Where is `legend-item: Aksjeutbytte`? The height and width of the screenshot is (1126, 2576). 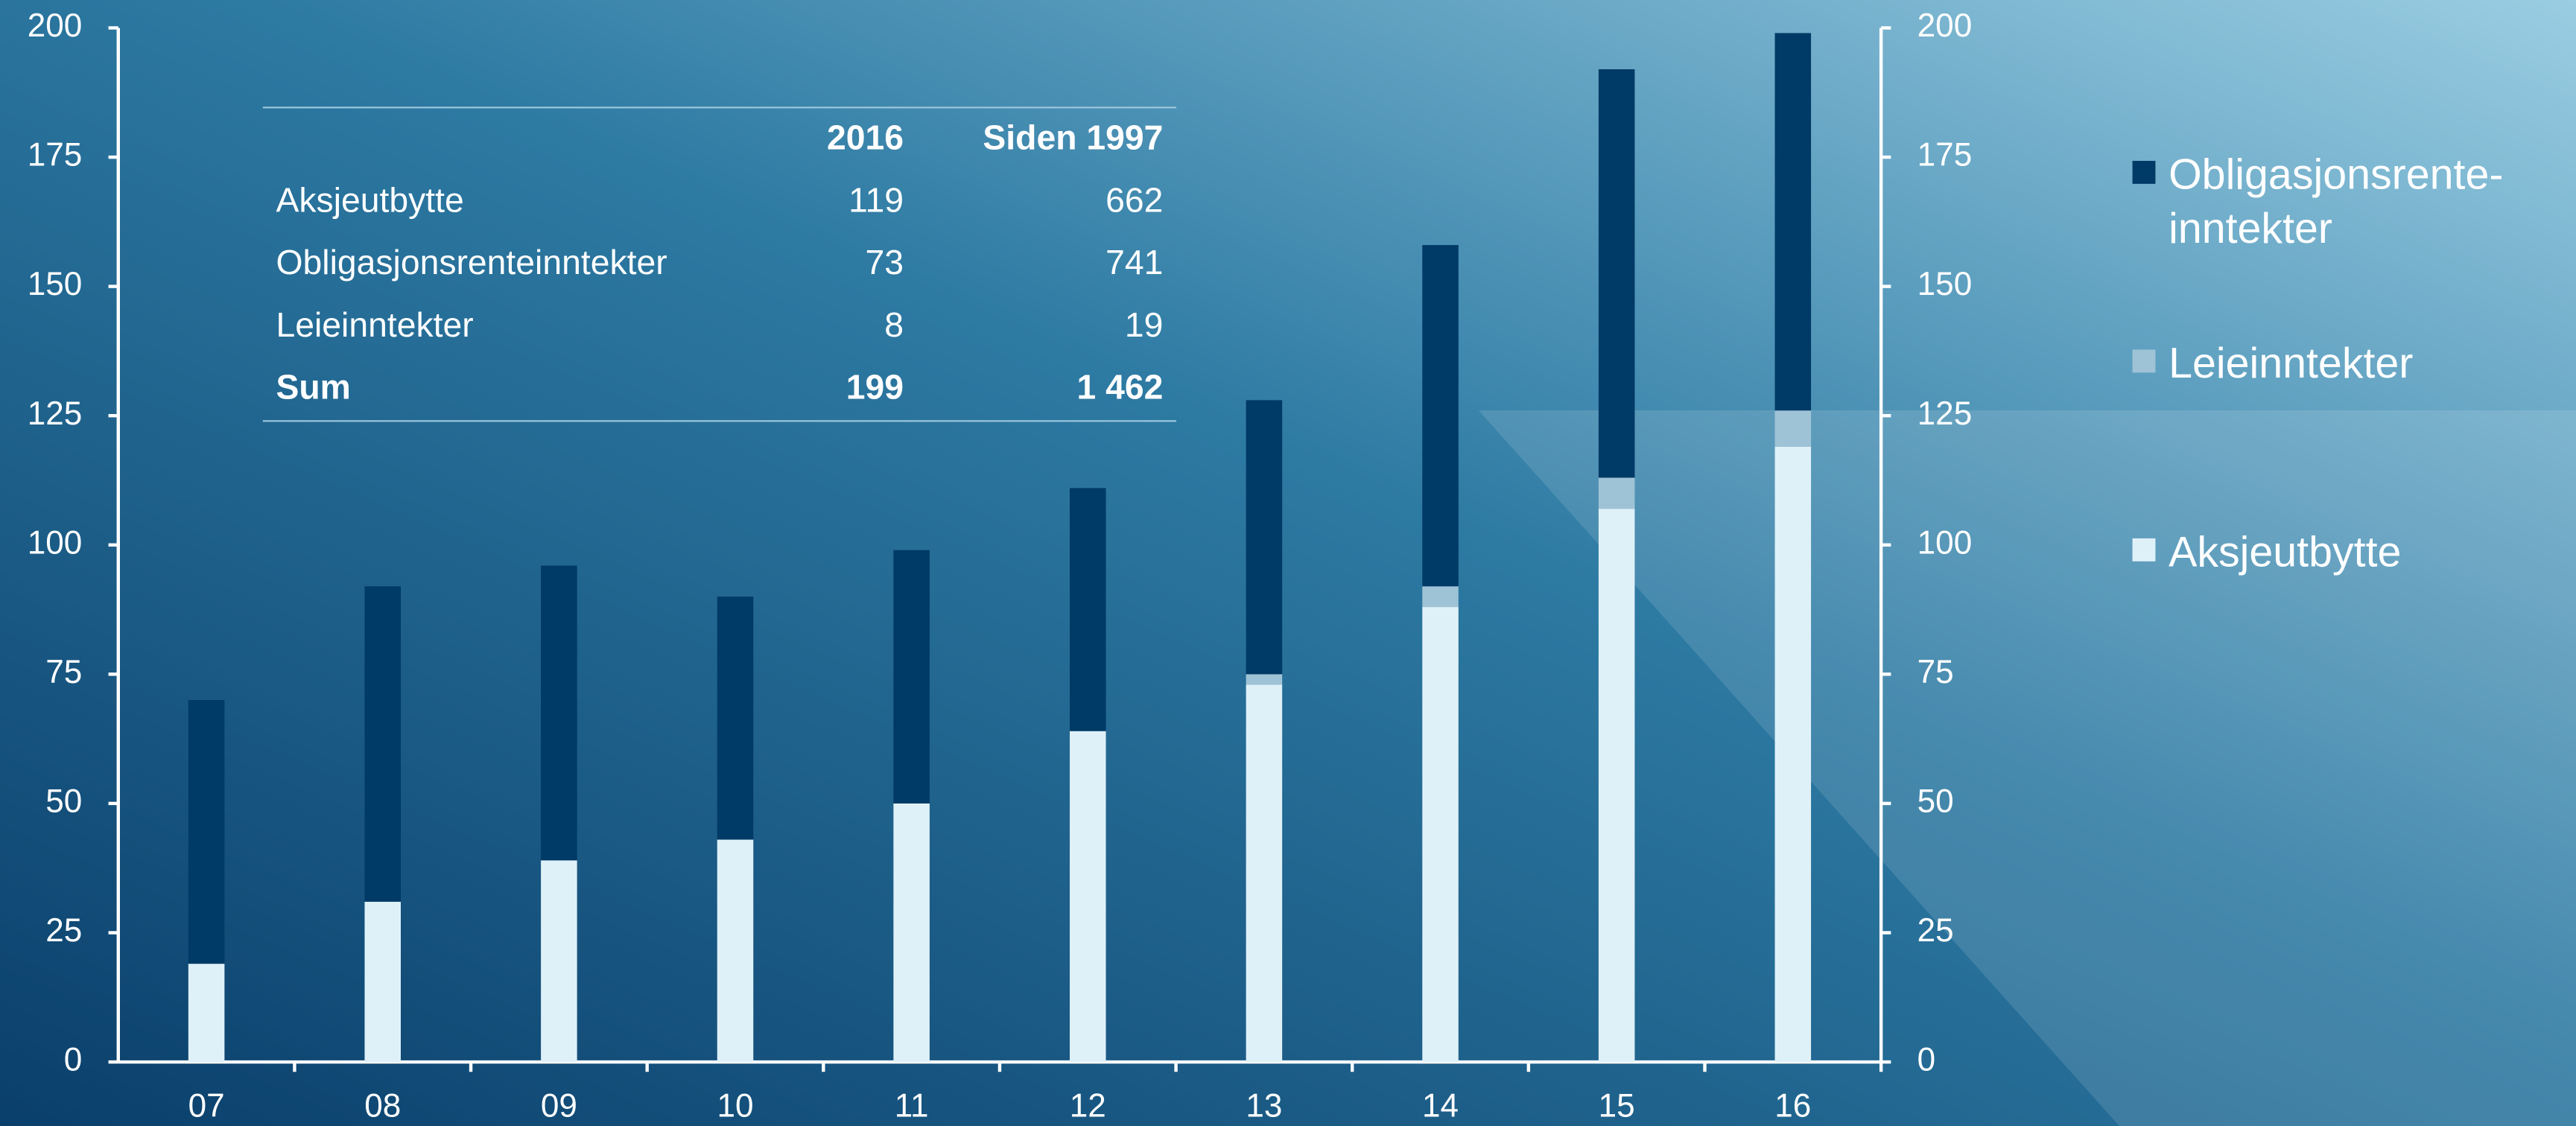
legend-item: Aksjeutbytte is located at coordinates (2346, 552).